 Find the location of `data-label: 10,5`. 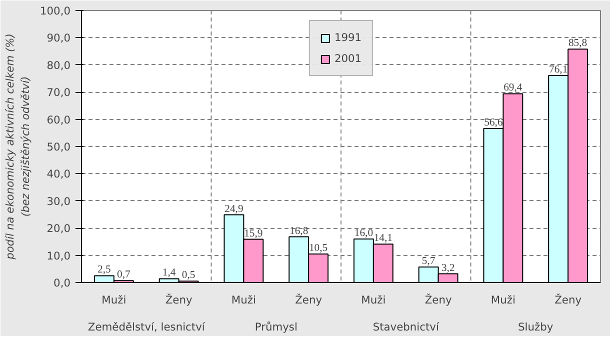

data-label: 10,5 is located at coordinates (318, 248).